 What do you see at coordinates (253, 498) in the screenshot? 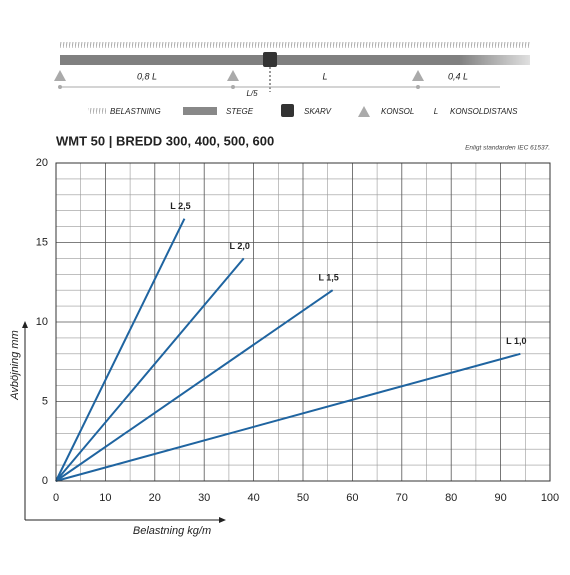
I see `x-tick-label: 40` at bounding box center [253, 498].